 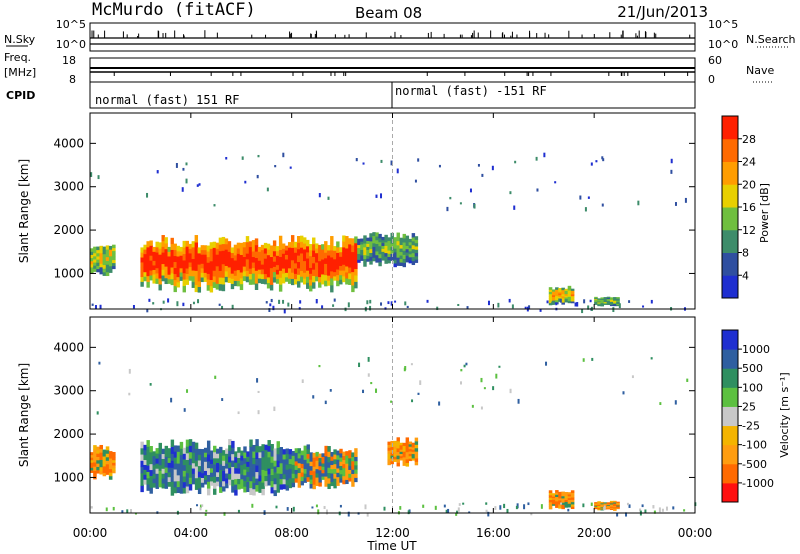 I want to click on time-tick-label: 16:00, so click(x=493, y=533).